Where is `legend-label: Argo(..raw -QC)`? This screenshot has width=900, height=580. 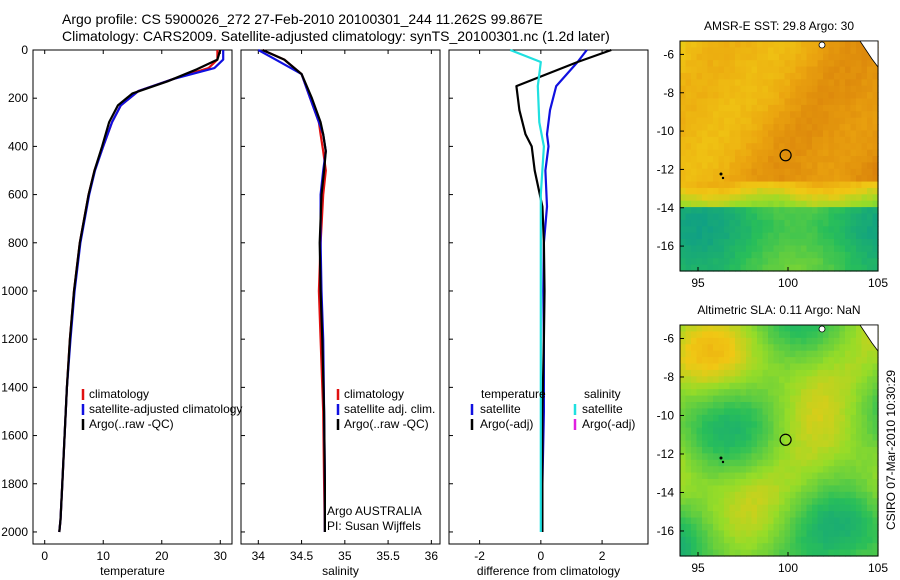
legend-label: Argo(..raw -QC) is located at coordinates (386, 424).